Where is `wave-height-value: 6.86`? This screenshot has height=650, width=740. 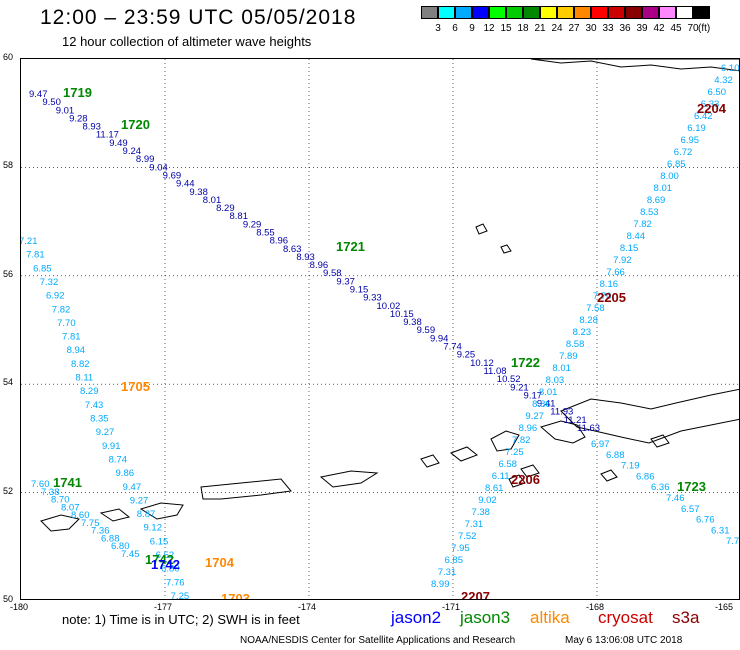 wave-height-value: 6.86 is located at coordinates (645, 476).